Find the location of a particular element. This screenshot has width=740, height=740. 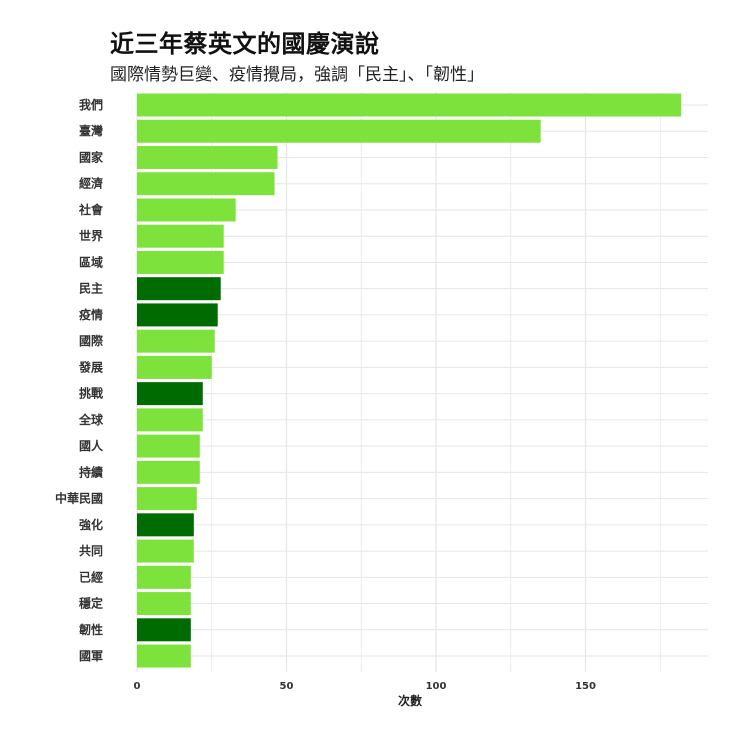

x-tick-label: 50 is located at coordinates (287, 686).